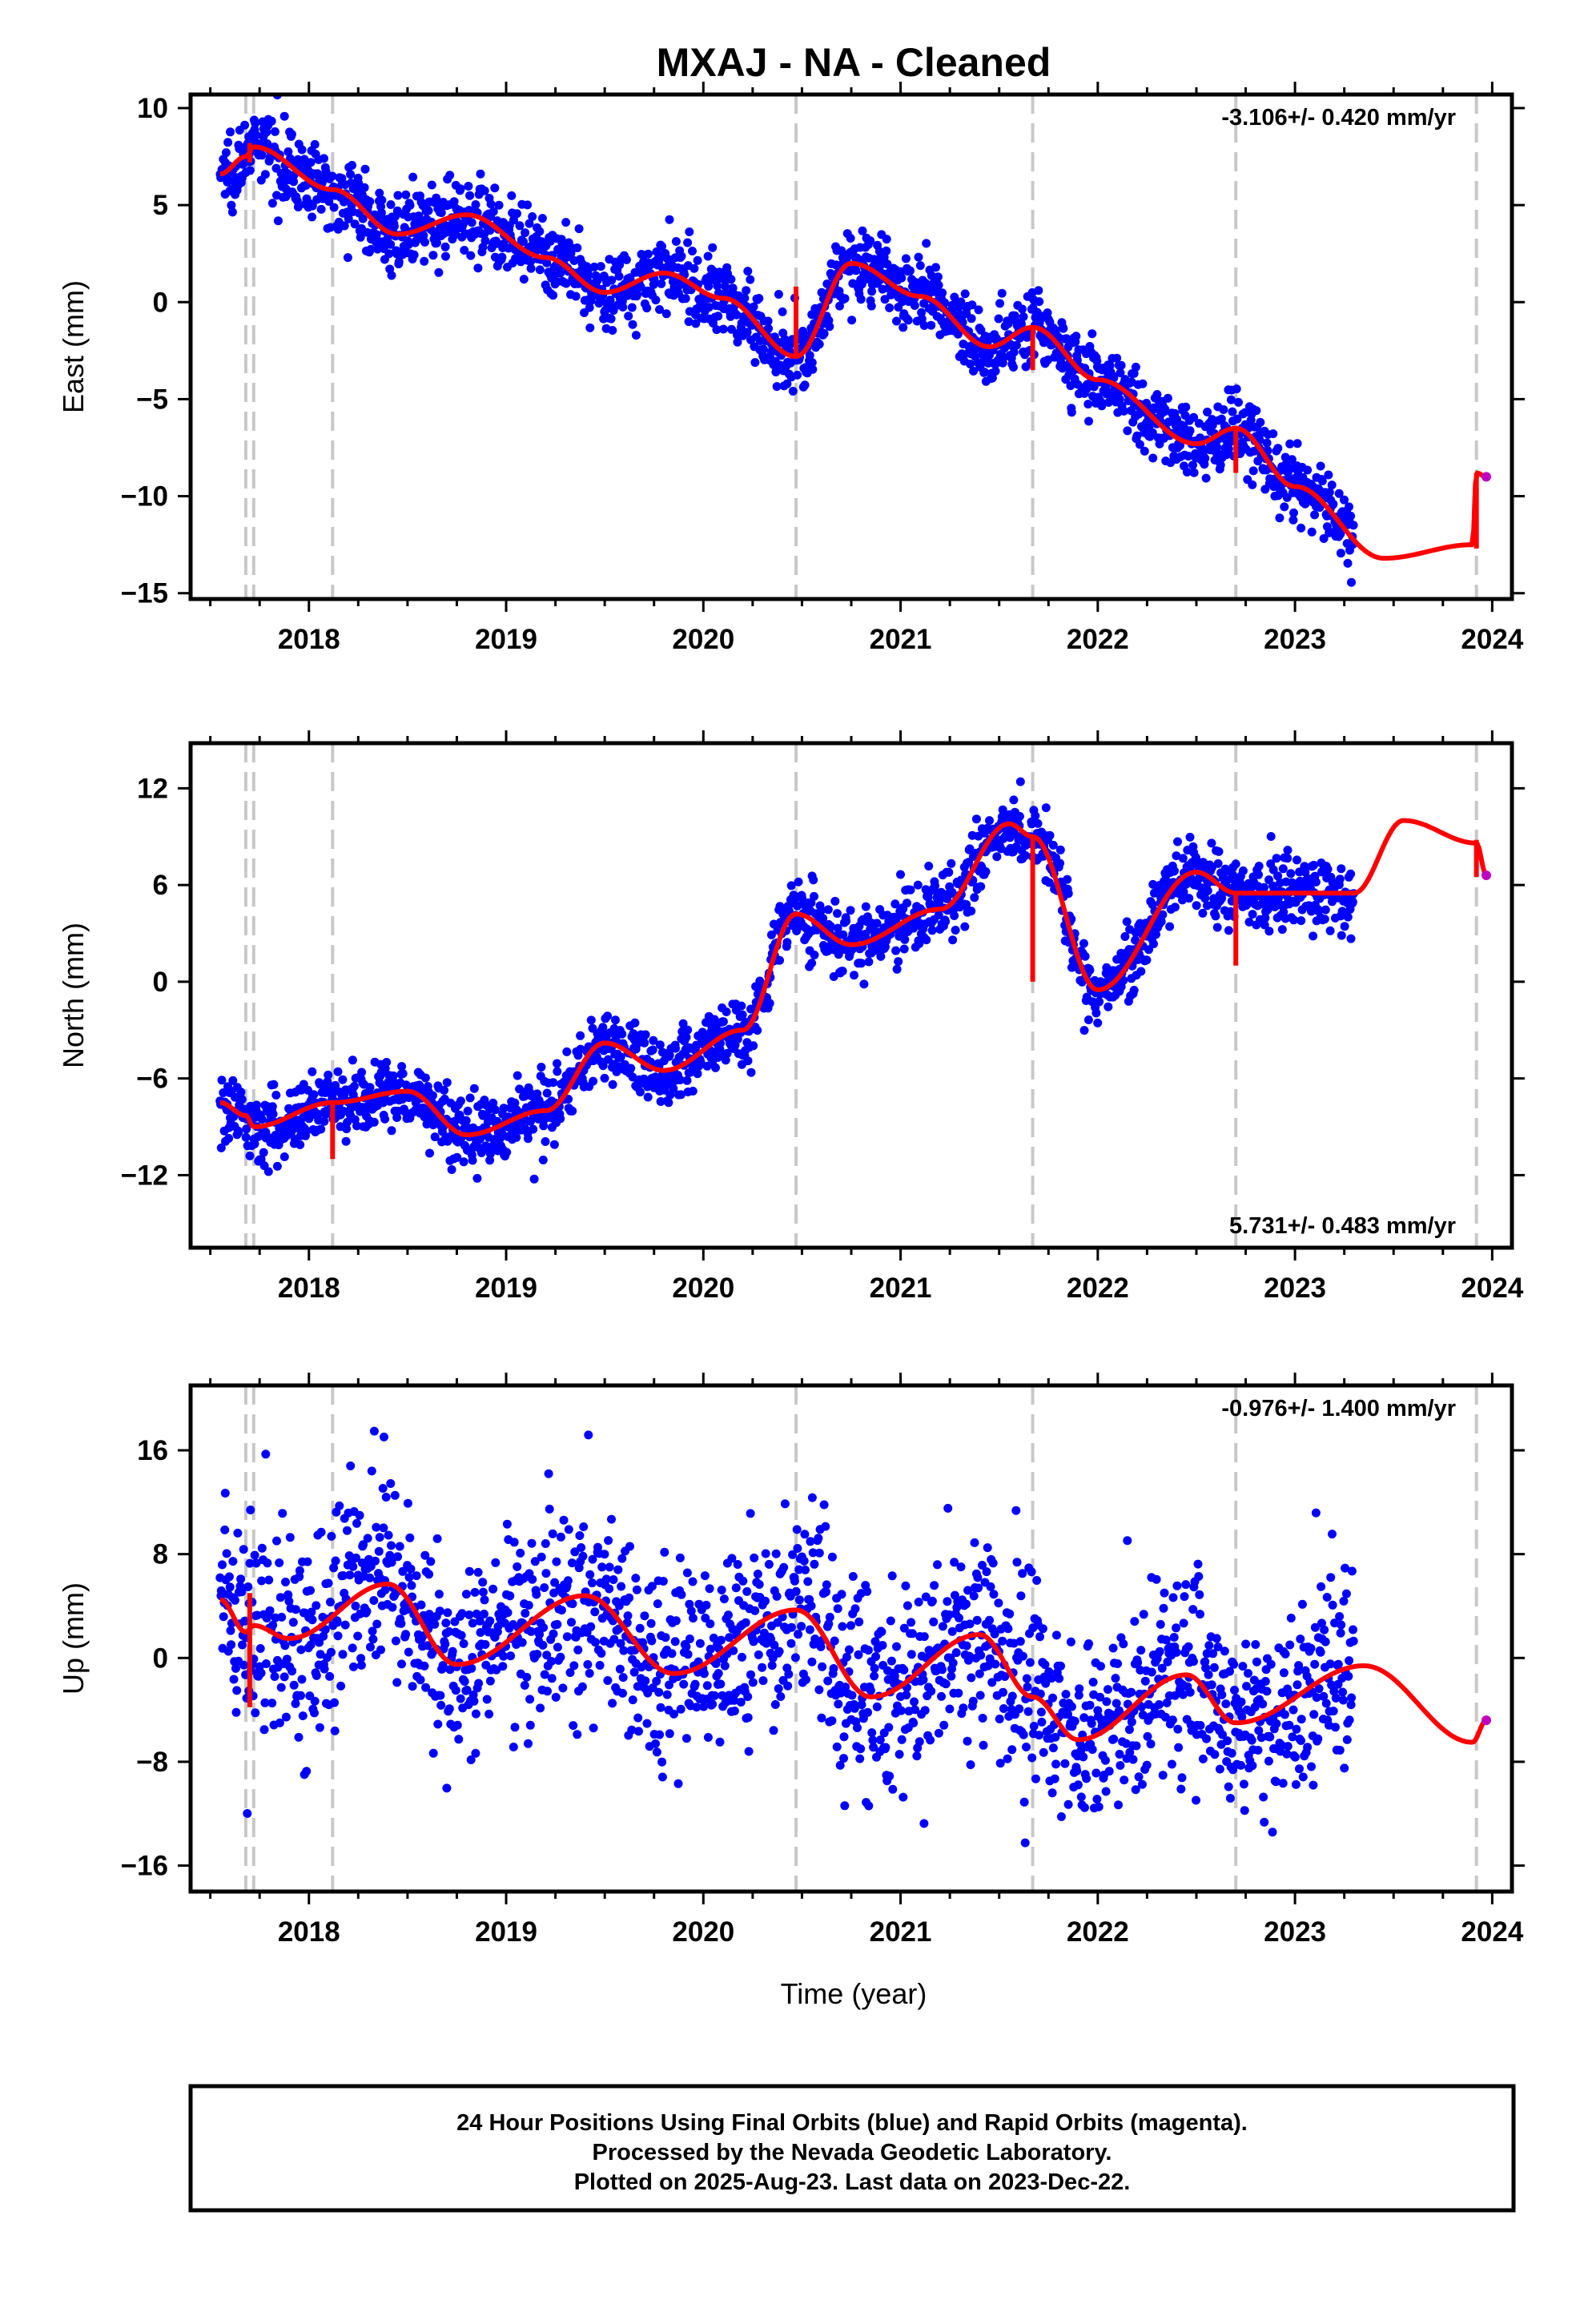 Image resolution: width=1584 pixels, height=2324 pixels. I want to click on model-group, so click(854, 989).